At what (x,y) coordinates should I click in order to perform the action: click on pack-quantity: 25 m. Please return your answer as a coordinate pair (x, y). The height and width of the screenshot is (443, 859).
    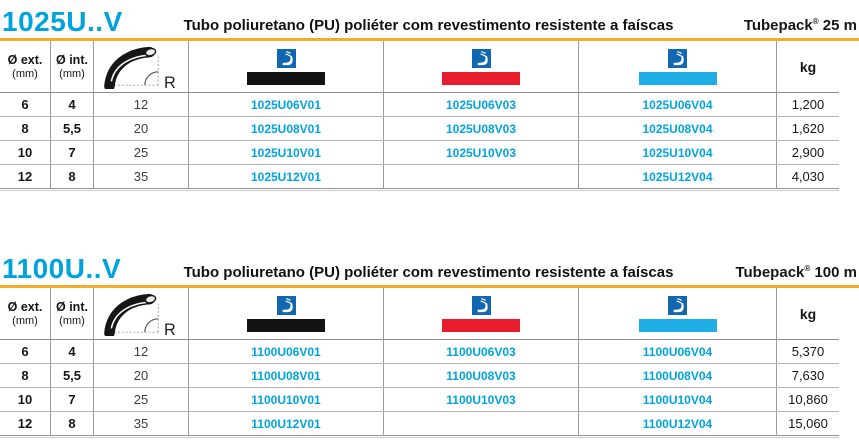
    Looking at the image, I should click on (839, 25).